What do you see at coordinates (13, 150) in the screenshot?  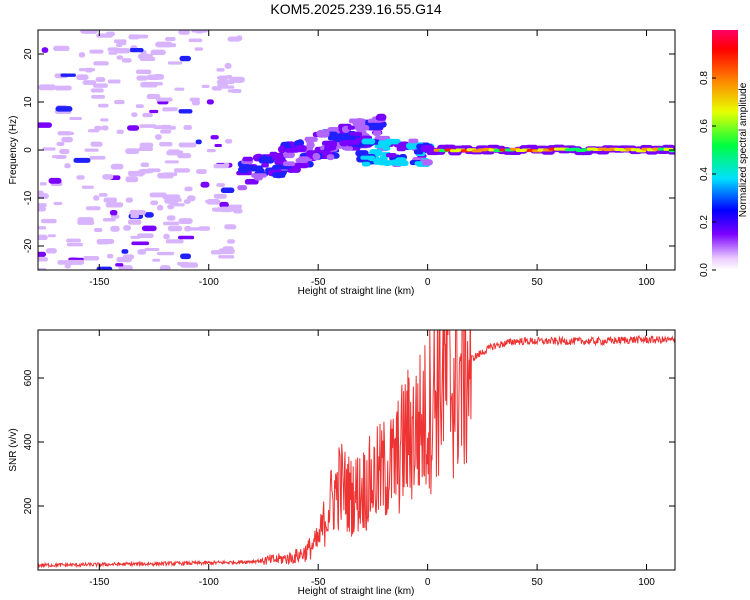 I see `spectrogram-ylabel: Frequency (Hz)` at bounding box center [13, 150].